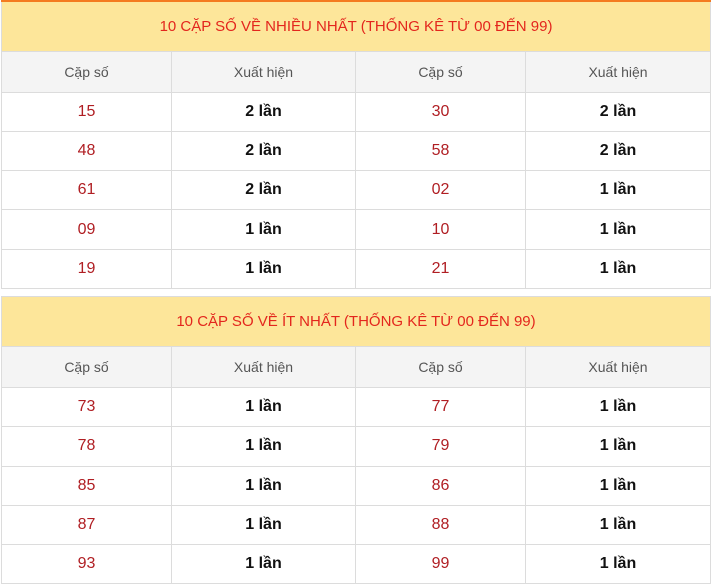 Image resolution: width=711 pixels, height=586 pixels. I want to click on number-pair: 10, so click(440, 229).